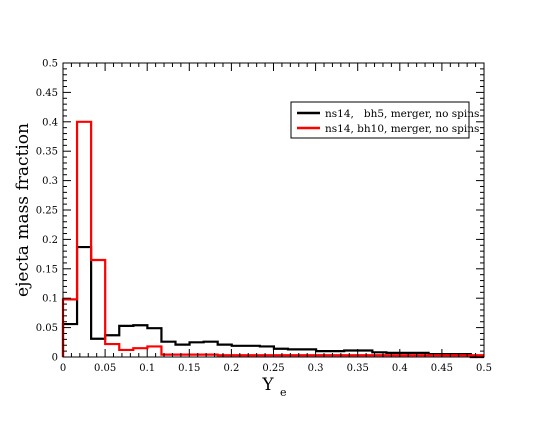  Describe the element at coordinates (47, 93) in the screenshot. I see `y-tick-label: 0.45` at that location.